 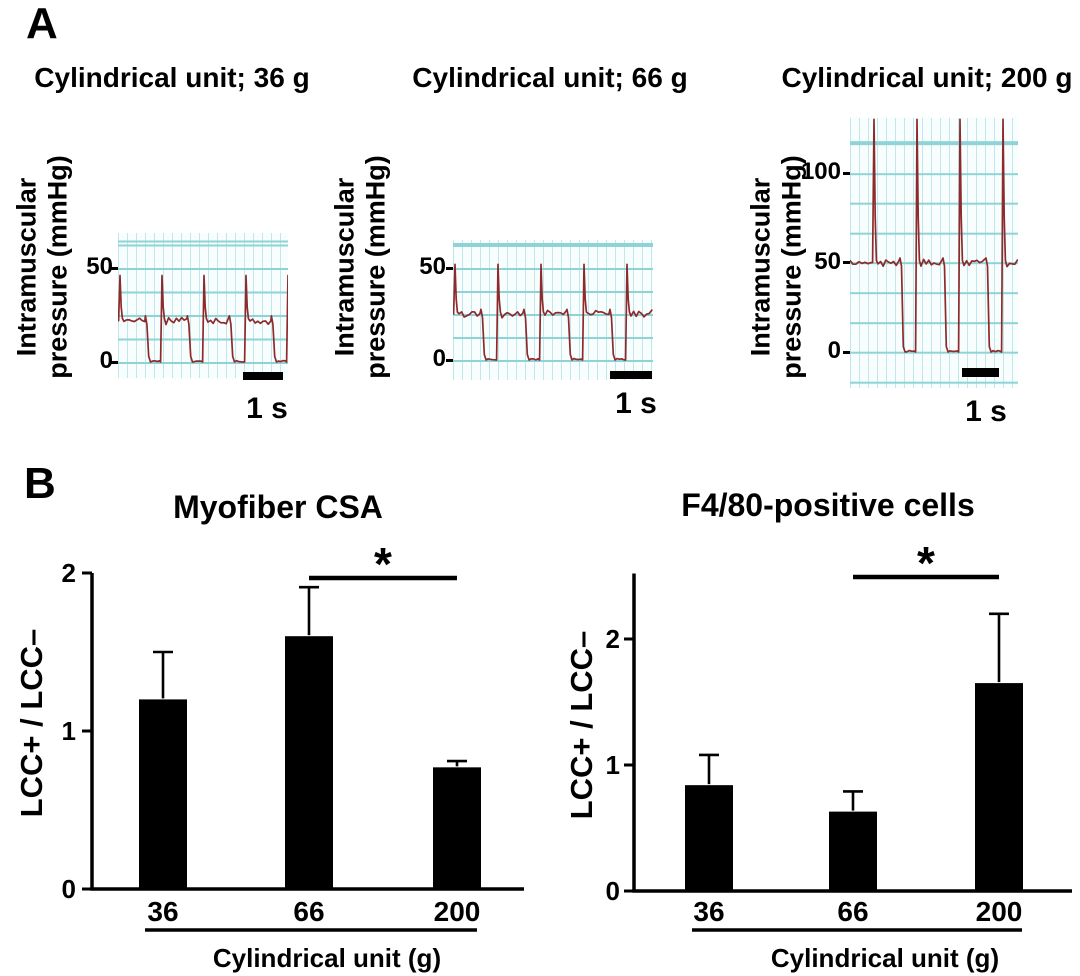 What do you see at coordinates (40, 483) in the screenshot?
I see `panel-b-label: B` at bounding box center [40, 483].